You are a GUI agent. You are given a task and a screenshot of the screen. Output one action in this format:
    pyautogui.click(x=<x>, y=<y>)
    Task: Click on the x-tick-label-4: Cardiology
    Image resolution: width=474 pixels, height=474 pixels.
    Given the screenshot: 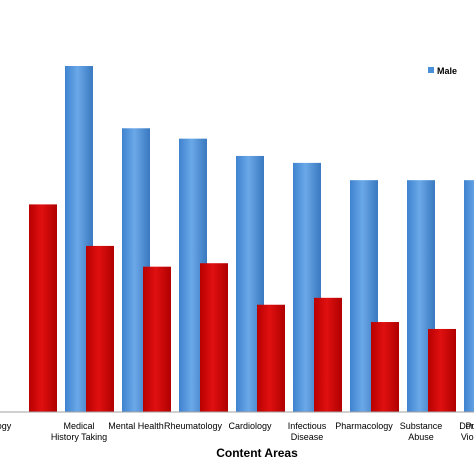 What is the action you would take?
    pyautogui.click(x=250, y=426)
    